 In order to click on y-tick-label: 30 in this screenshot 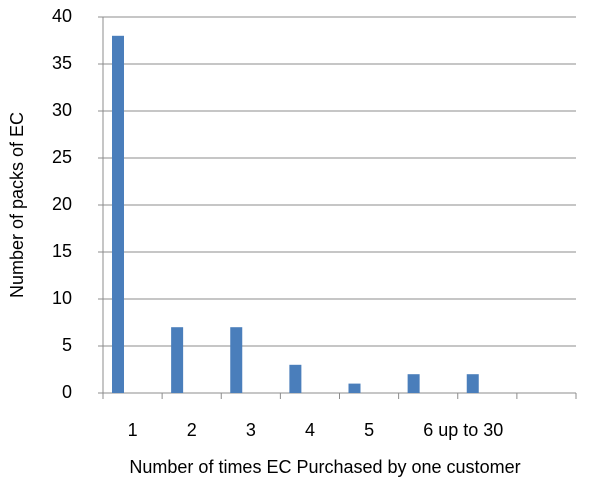, I will do `click(62, 110)`.